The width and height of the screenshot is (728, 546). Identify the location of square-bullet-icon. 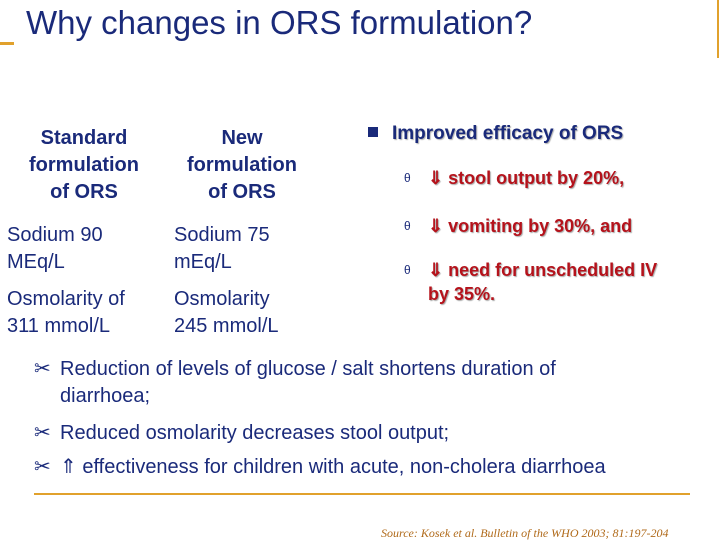
(373, 132).